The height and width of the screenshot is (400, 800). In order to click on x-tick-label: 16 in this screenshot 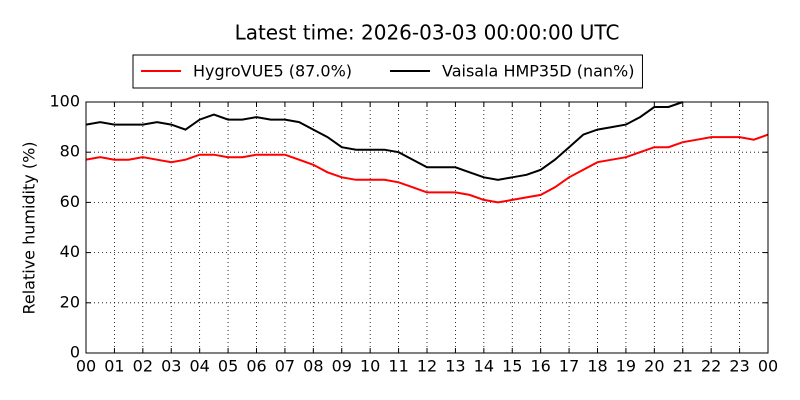, I will do `click(540, 366)`.